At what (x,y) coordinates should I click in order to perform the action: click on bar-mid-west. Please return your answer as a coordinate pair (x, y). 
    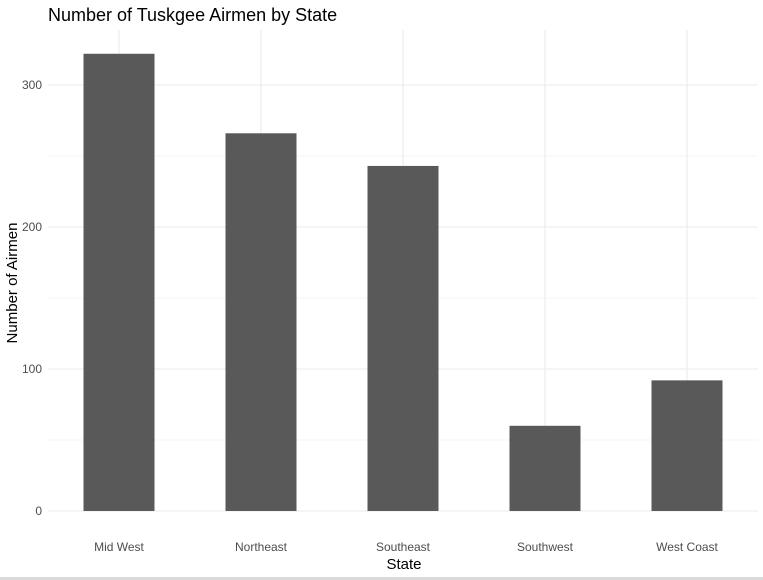
    Looking at the image, I should click on (119, 282).